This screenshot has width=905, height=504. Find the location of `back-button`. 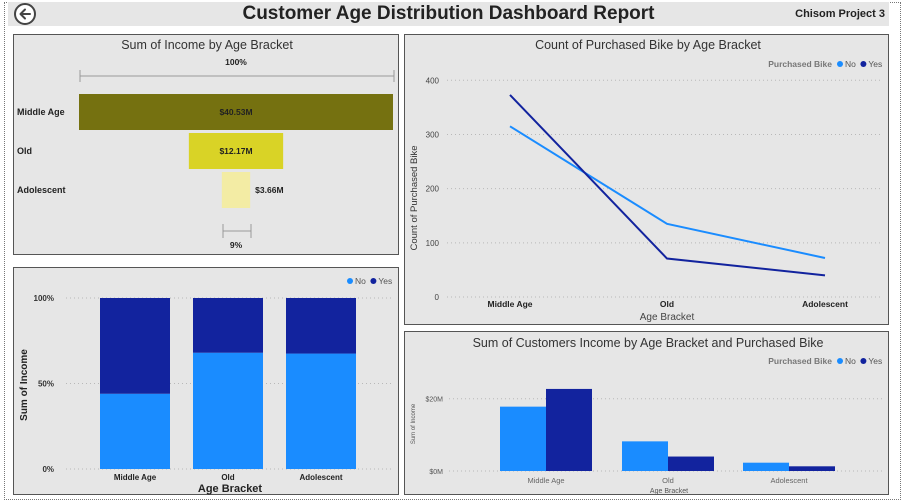

back-button is located at coordinates (25, 14).